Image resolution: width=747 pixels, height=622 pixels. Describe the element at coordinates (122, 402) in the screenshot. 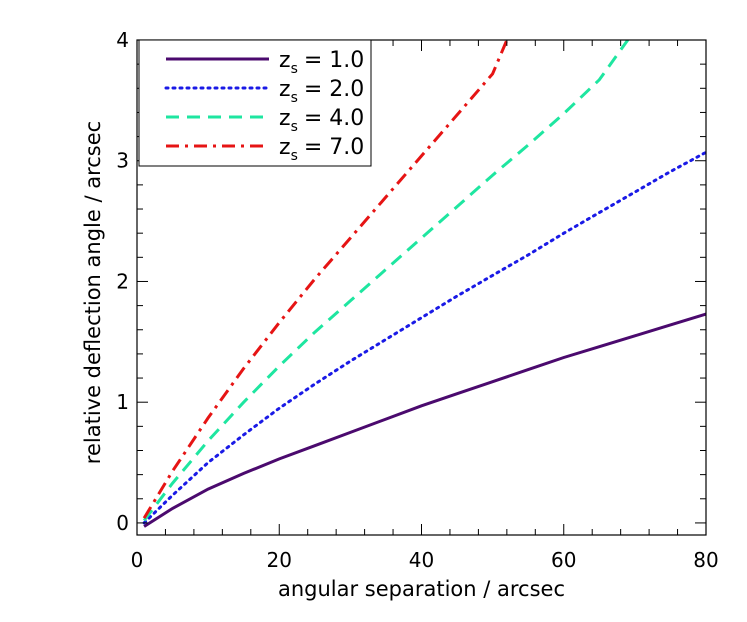

I see `y-tick-label: 1` at that location.